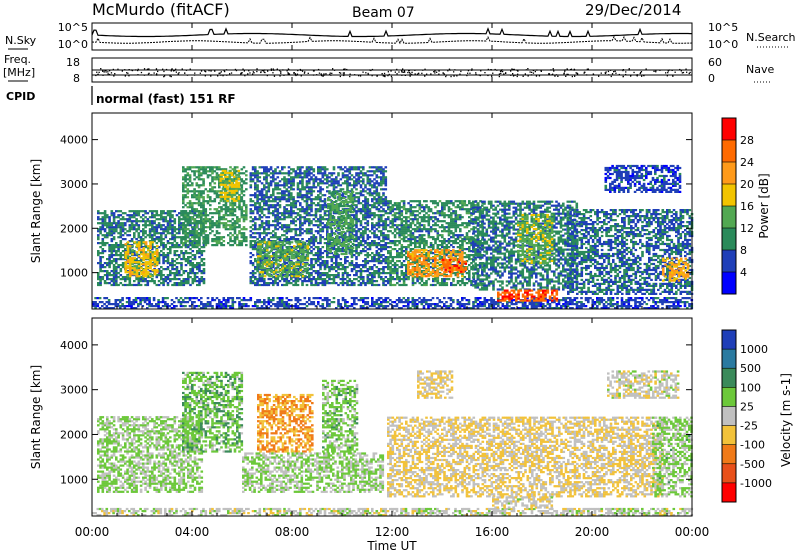 This screenshot has height=554, width=800. What do you see at coordinates (393, 303) in the screenshot?
I see `data-region` at bounding box center [393, 303].